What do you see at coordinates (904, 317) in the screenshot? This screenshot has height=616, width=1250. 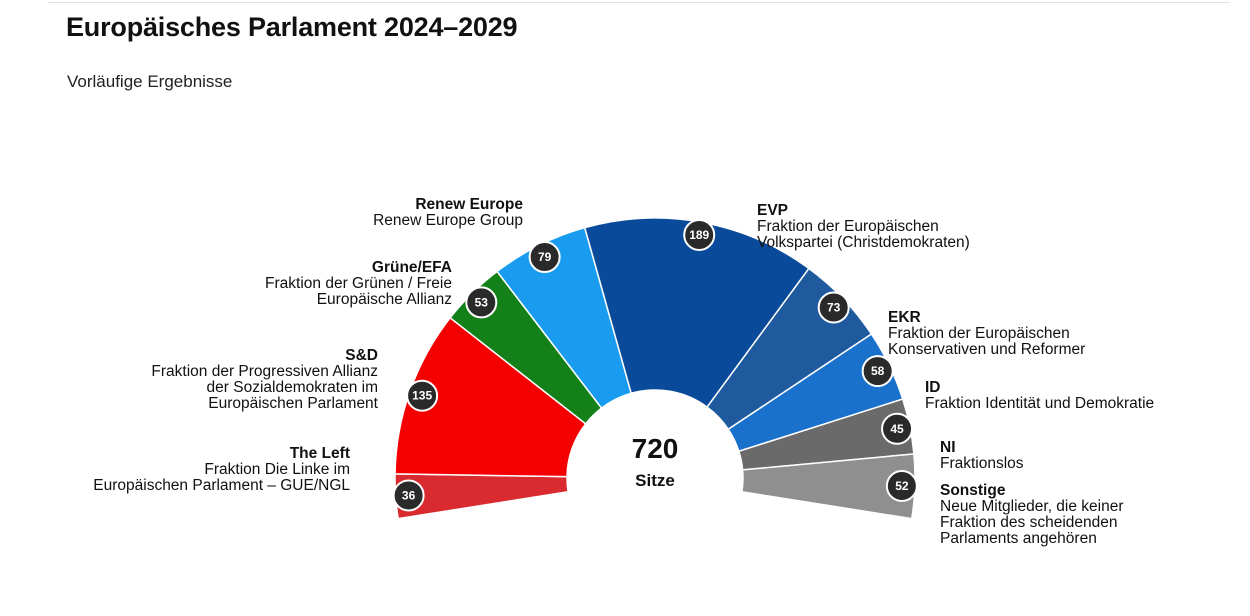 I see `label-abbreviation: EKR` at bounding box center [904, 317].